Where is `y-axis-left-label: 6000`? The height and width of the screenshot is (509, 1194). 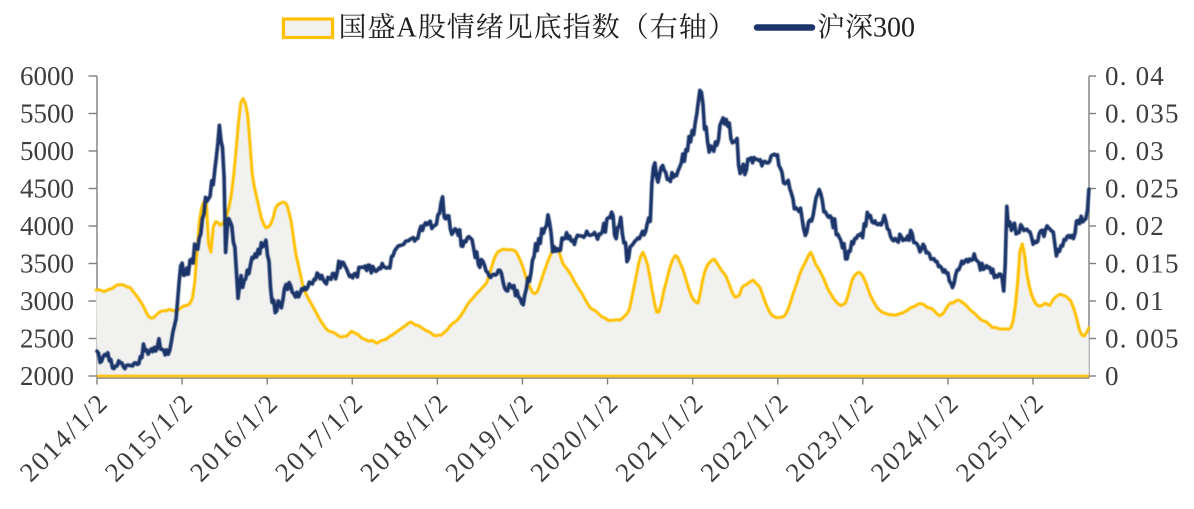 y-axis-left-label: 6000 is located at coordinates (47, 76).